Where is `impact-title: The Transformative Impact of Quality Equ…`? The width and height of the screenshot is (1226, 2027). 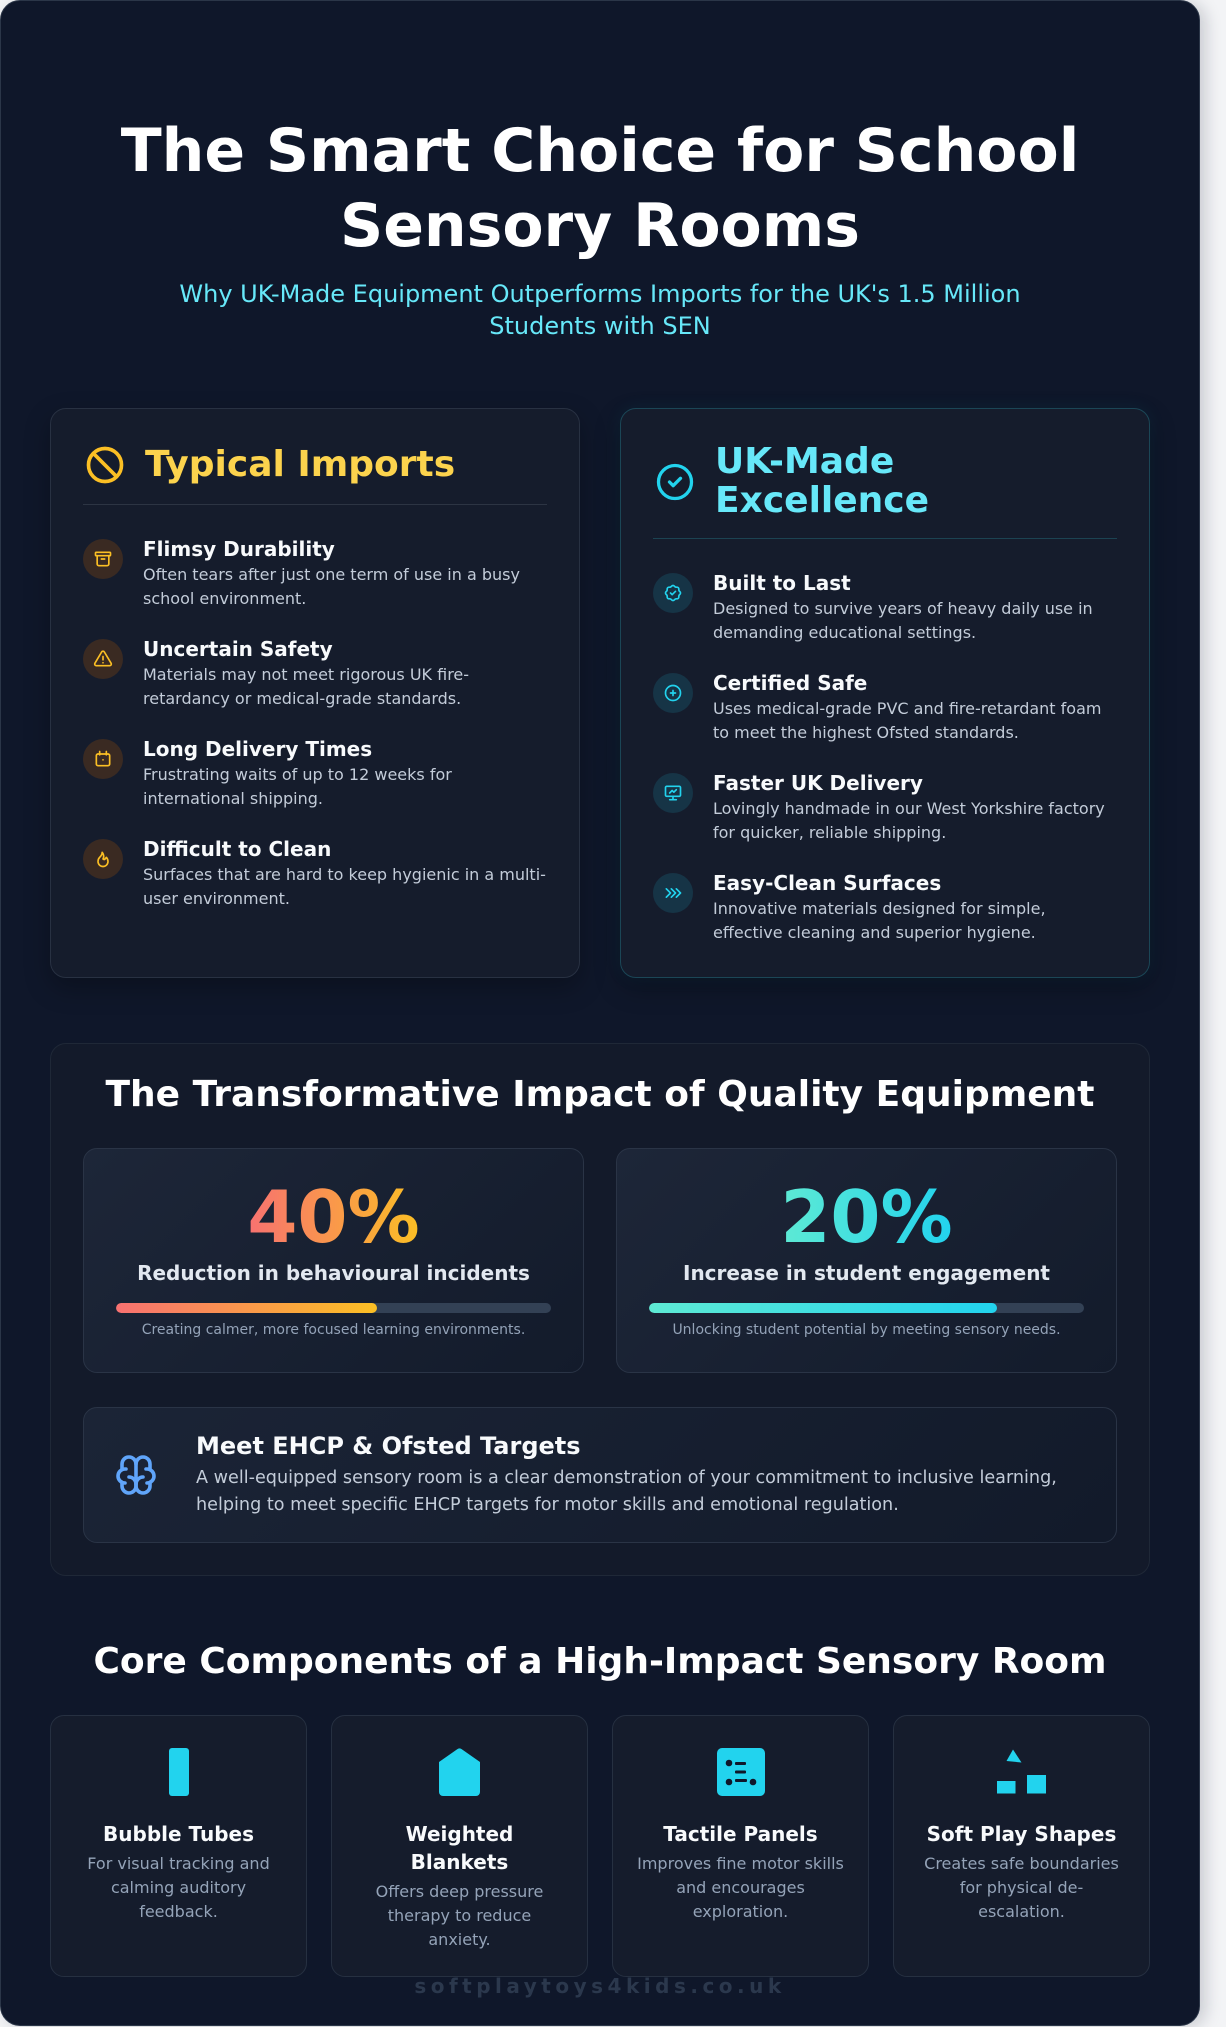
impact-title: The Transformative Impact of Quality Equ… is located at coordinates (600, 1094).